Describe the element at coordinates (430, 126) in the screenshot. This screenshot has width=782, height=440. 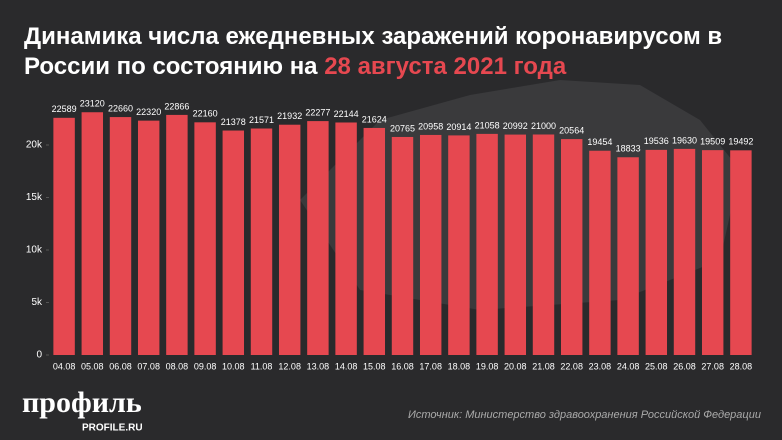
I see `value-label: 20958` at that location.